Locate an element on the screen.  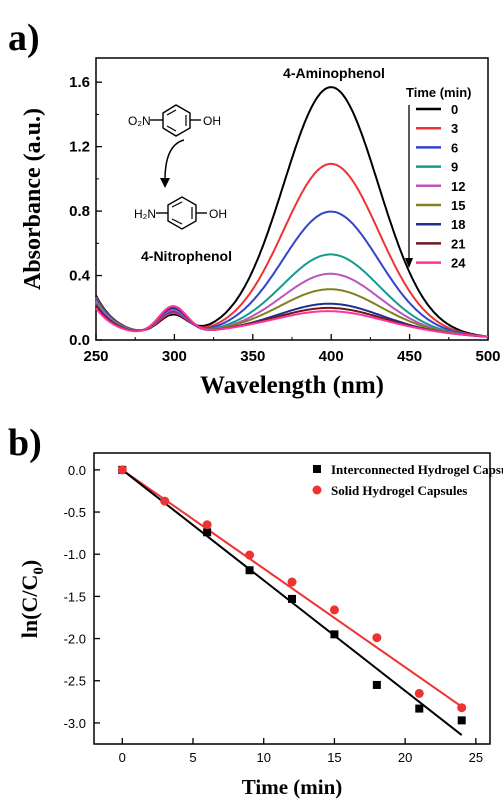
chart-a-y-axis-label: Absorbance (a.u.) is located at coordinates (33, 199).